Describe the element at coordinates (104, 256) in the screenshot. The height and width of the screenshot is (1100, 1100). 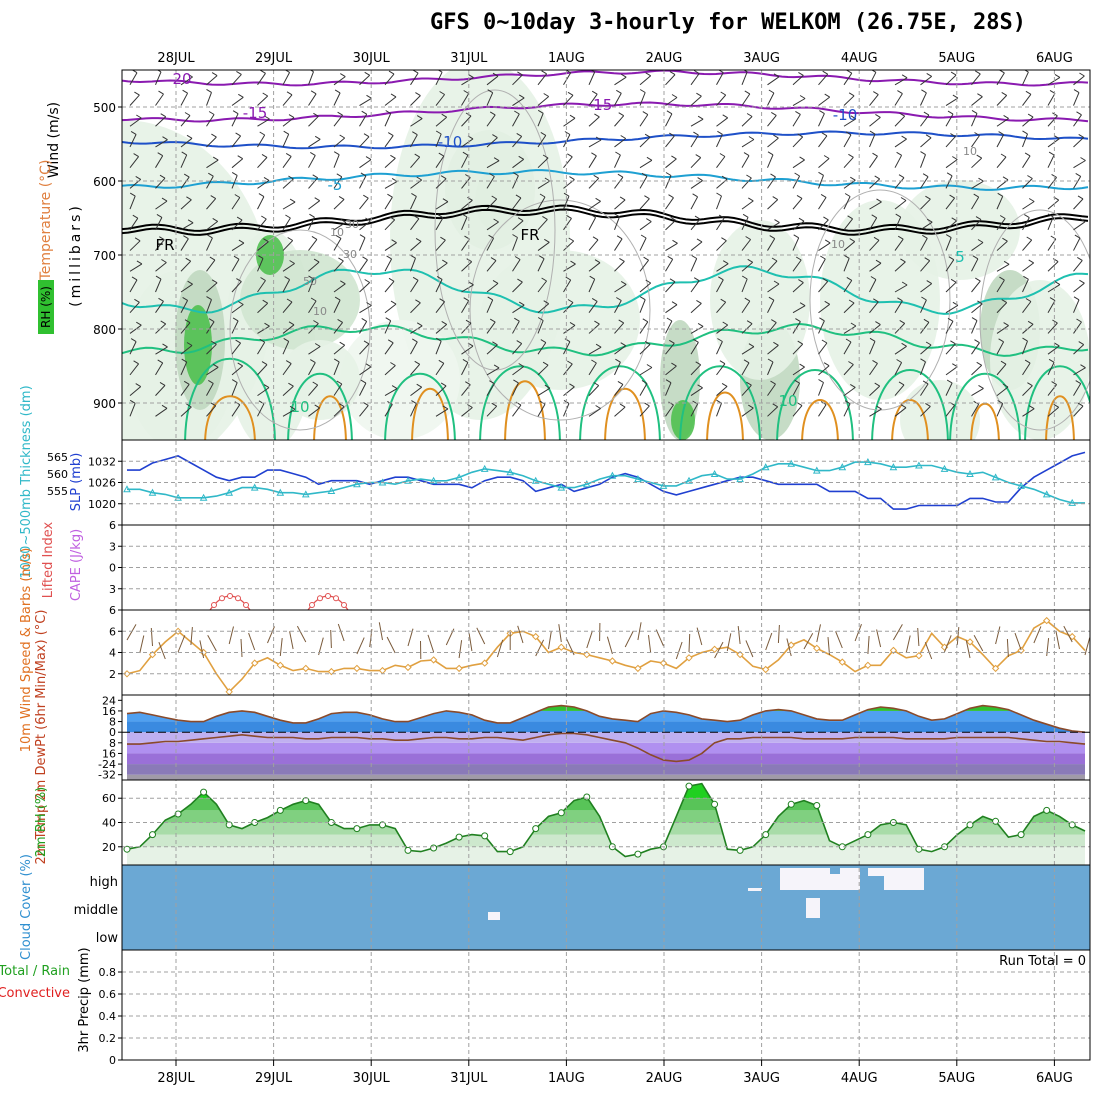
I see `pressure-tick-label: 700` at that location.